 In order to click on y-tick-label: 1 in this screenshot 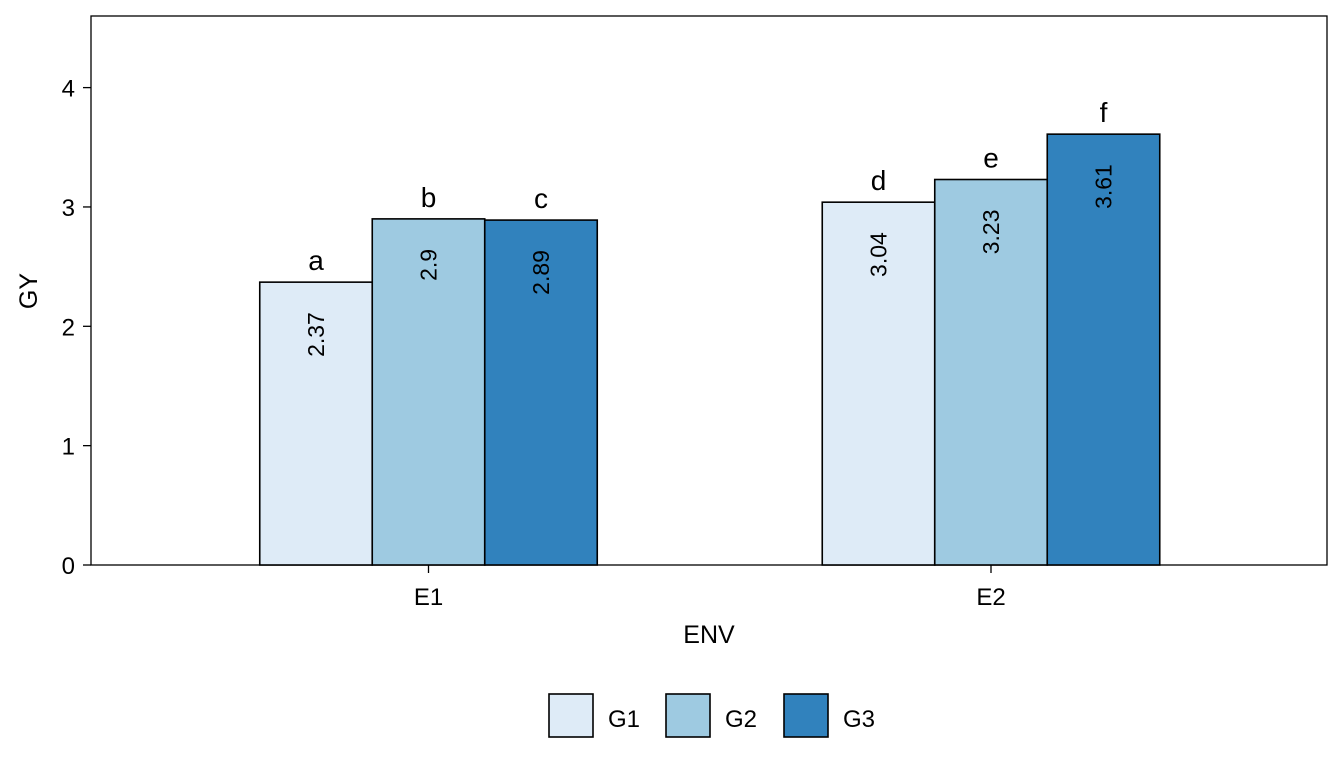, I will do `click(68, 447)`.